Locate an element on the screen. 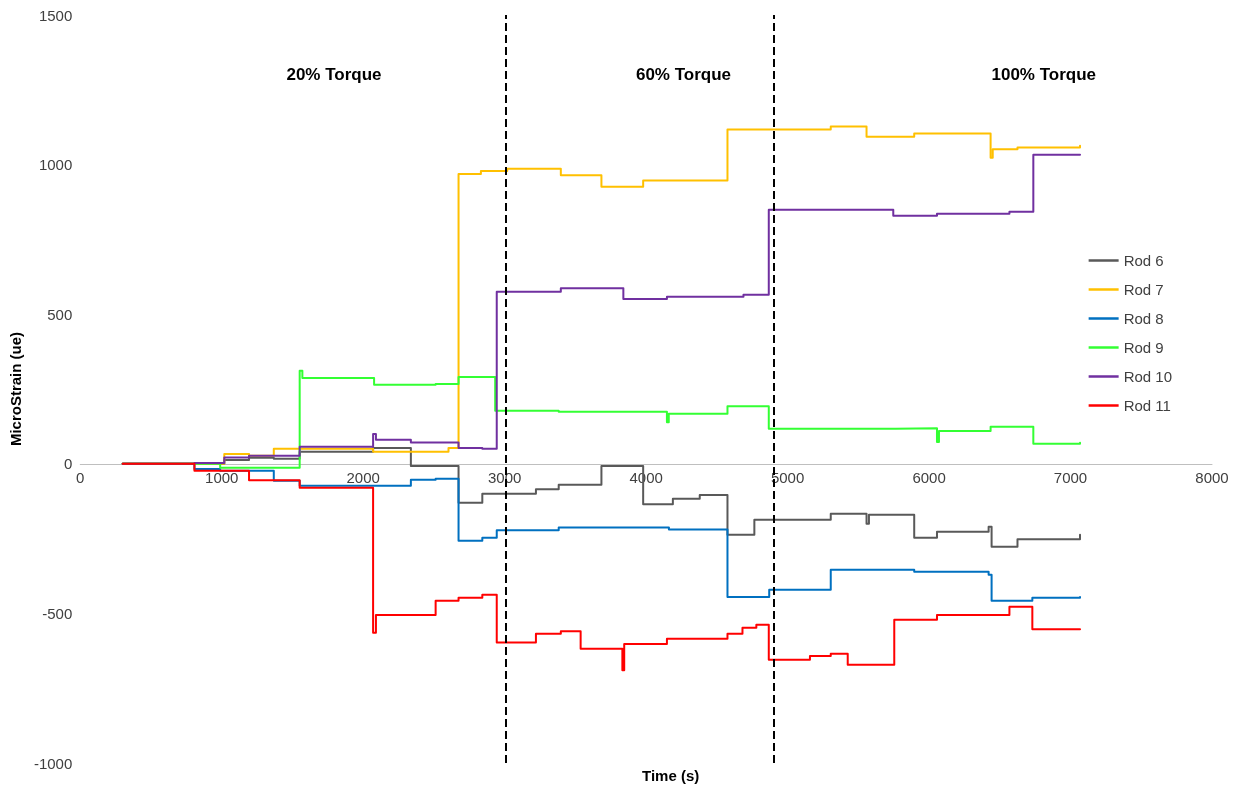  y-tick-label: 1000 is located at coordinates (55, 165).